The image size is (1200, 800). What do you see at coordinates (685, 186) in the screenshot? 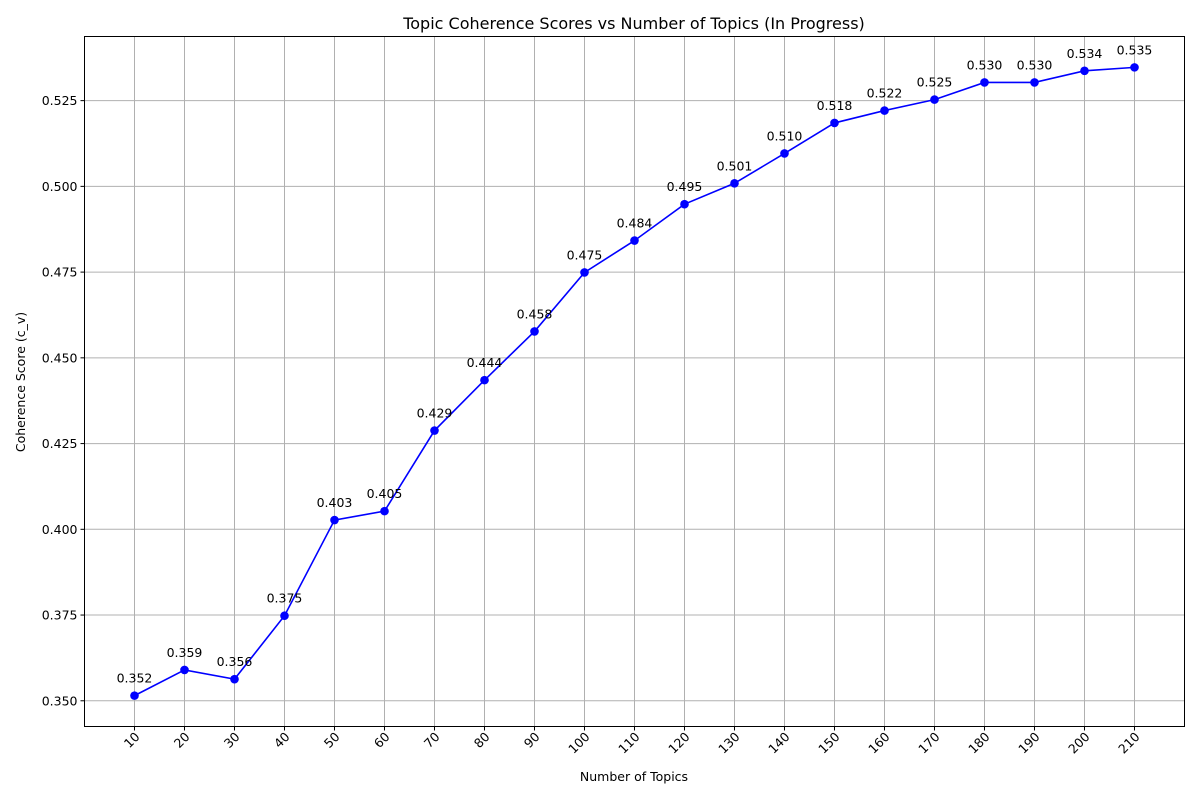
I see `data-label: 0.495` at bounding box center [685, 186].